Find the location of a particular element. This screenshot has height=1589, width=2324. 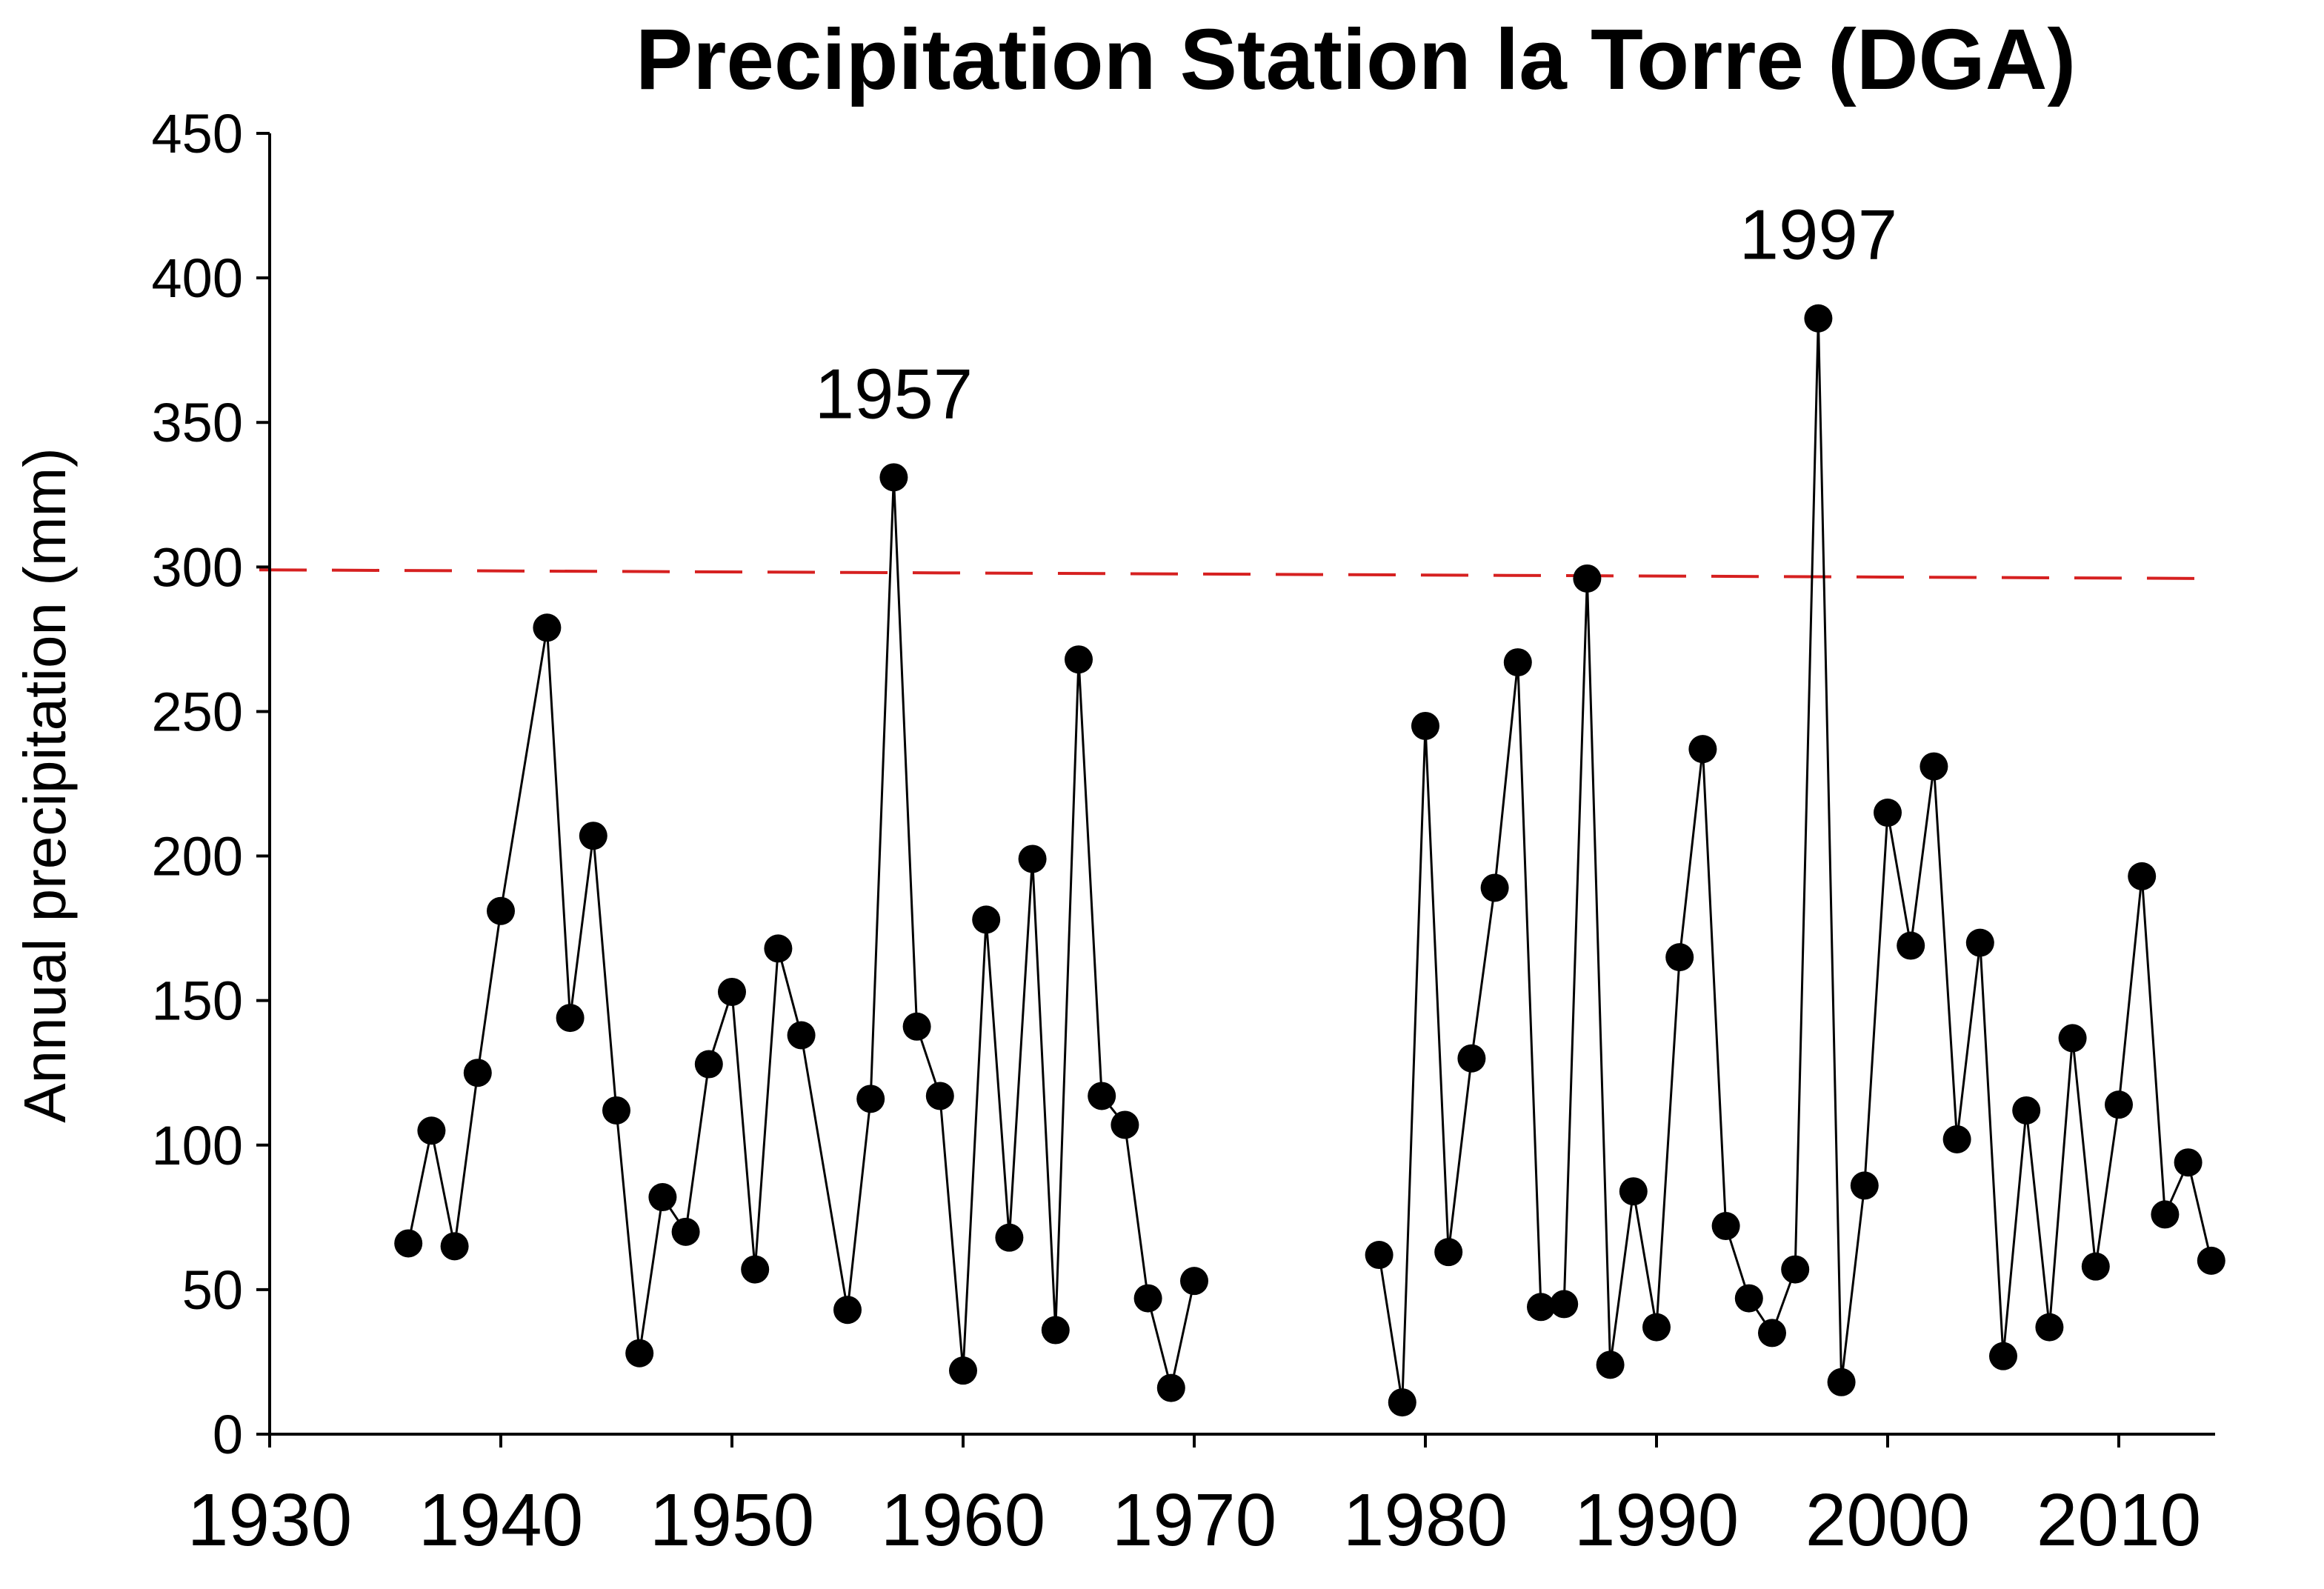

data-point-2002 is located at coordinates (1934, 766).